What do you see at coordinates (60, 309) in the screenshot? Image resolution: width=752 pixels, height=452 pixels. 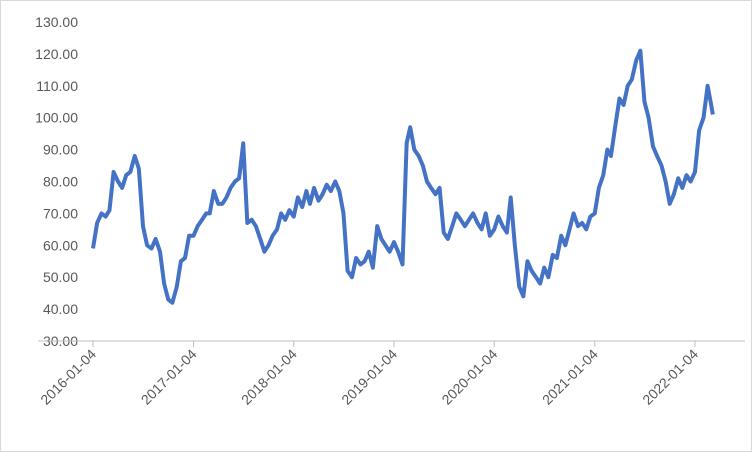 I see `y-tick-label: 40.00` at bounding box center [60, 309].